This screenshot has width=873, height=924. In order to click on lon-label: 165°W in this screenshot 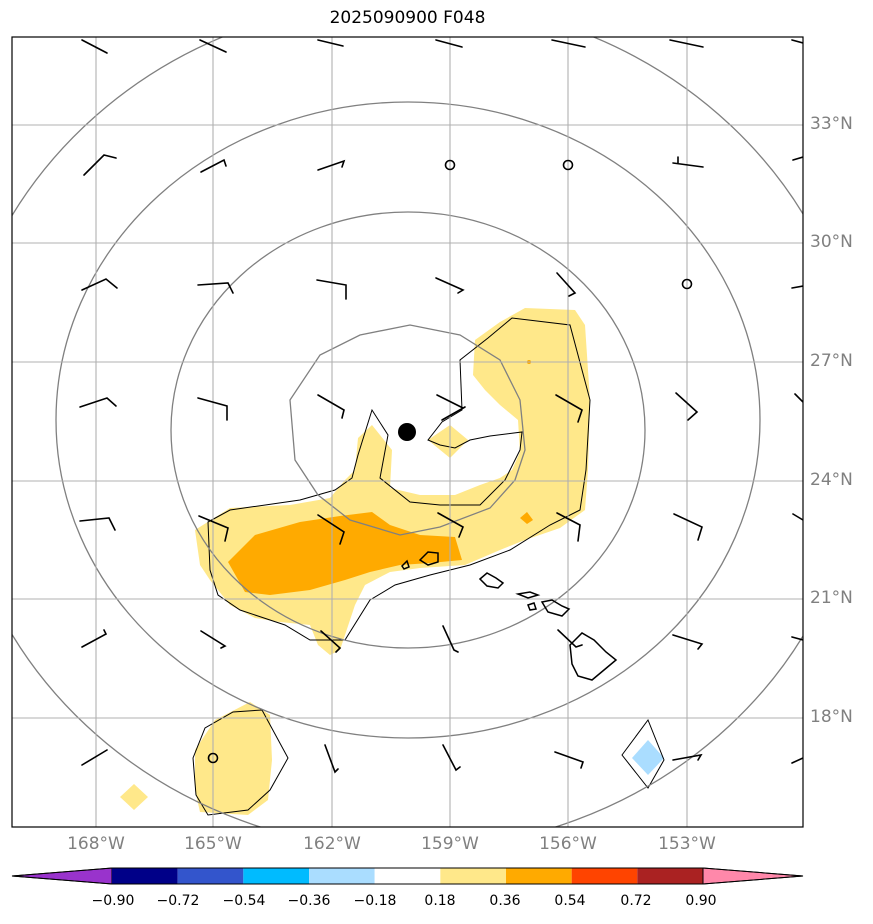, I will do `click(213, 844)`.